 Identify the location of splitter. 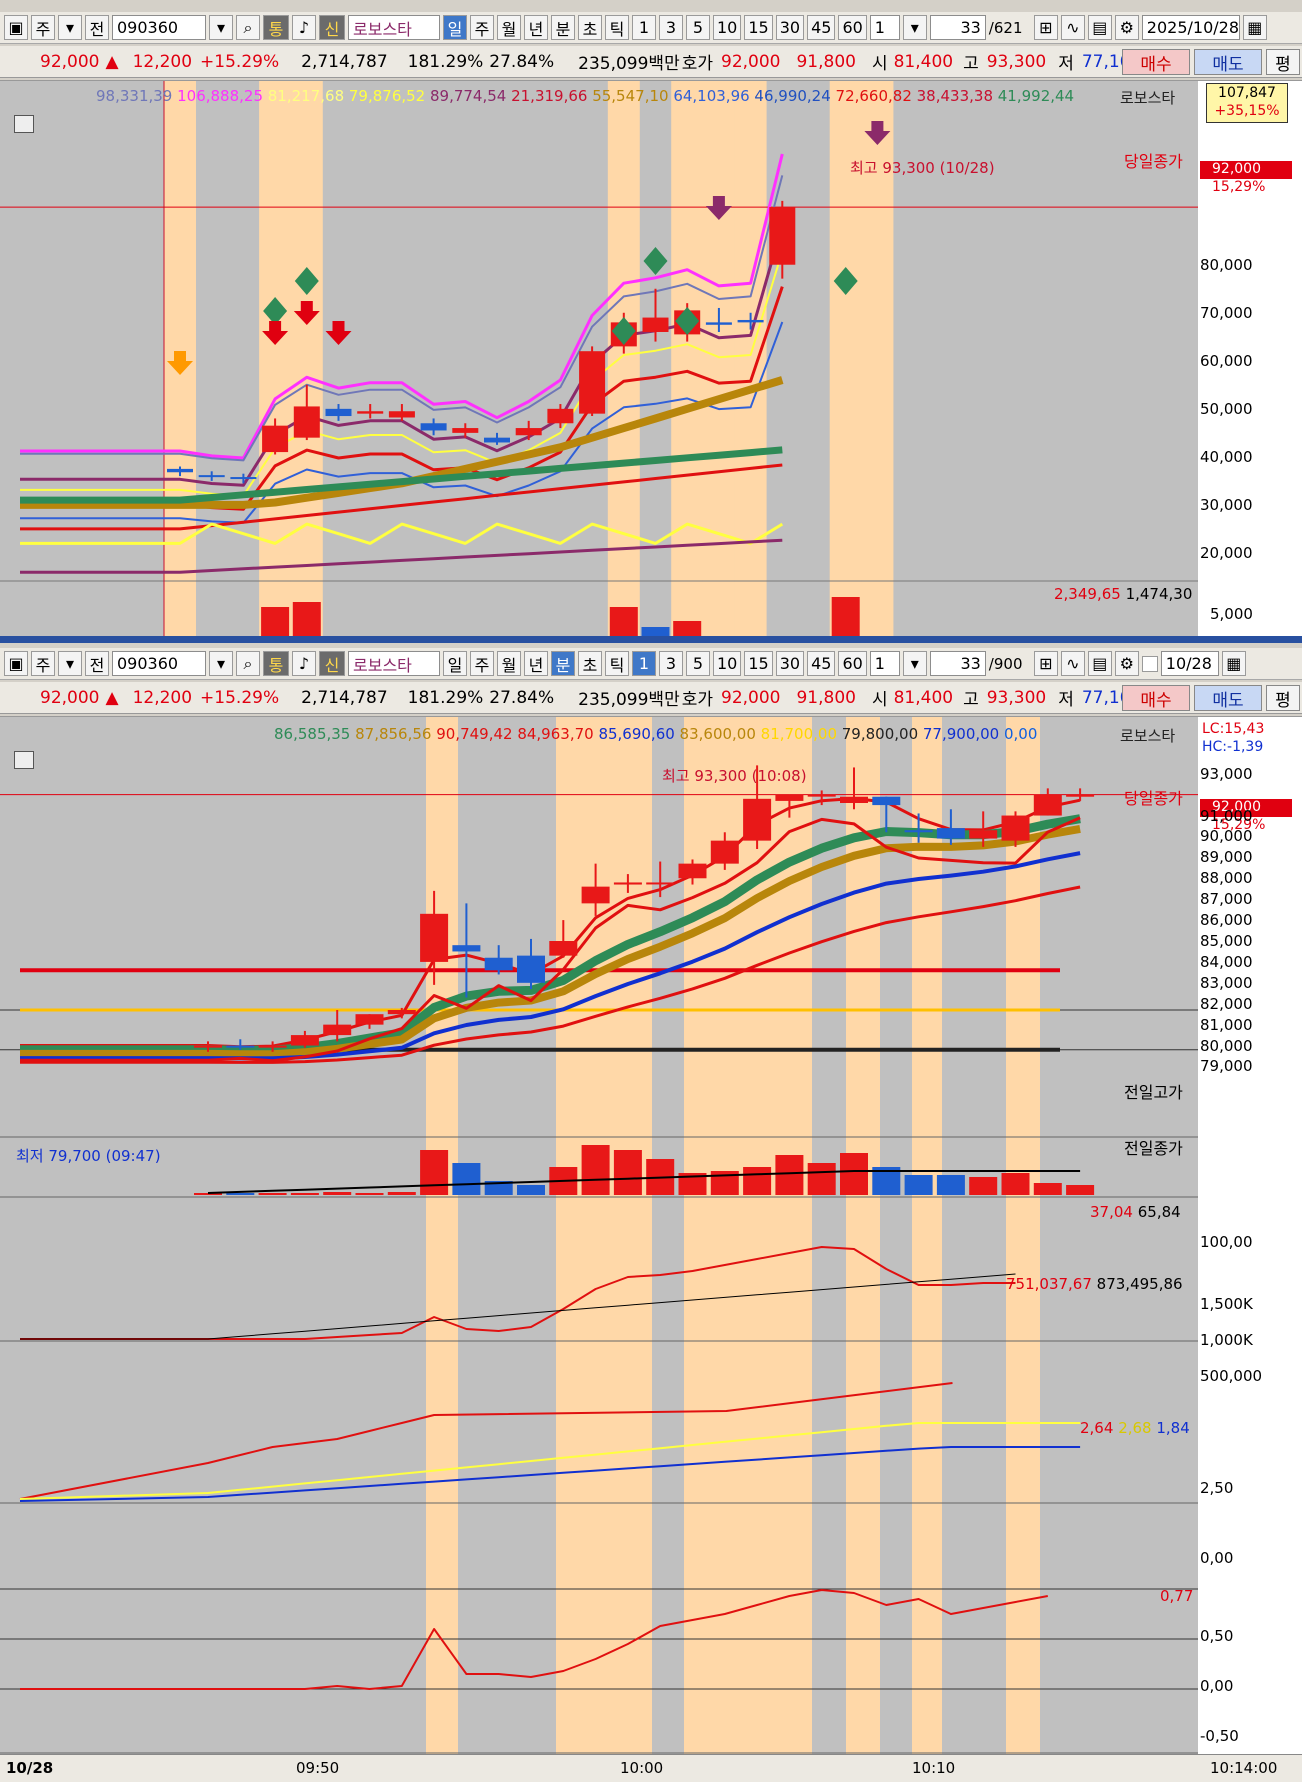
(651, 639).